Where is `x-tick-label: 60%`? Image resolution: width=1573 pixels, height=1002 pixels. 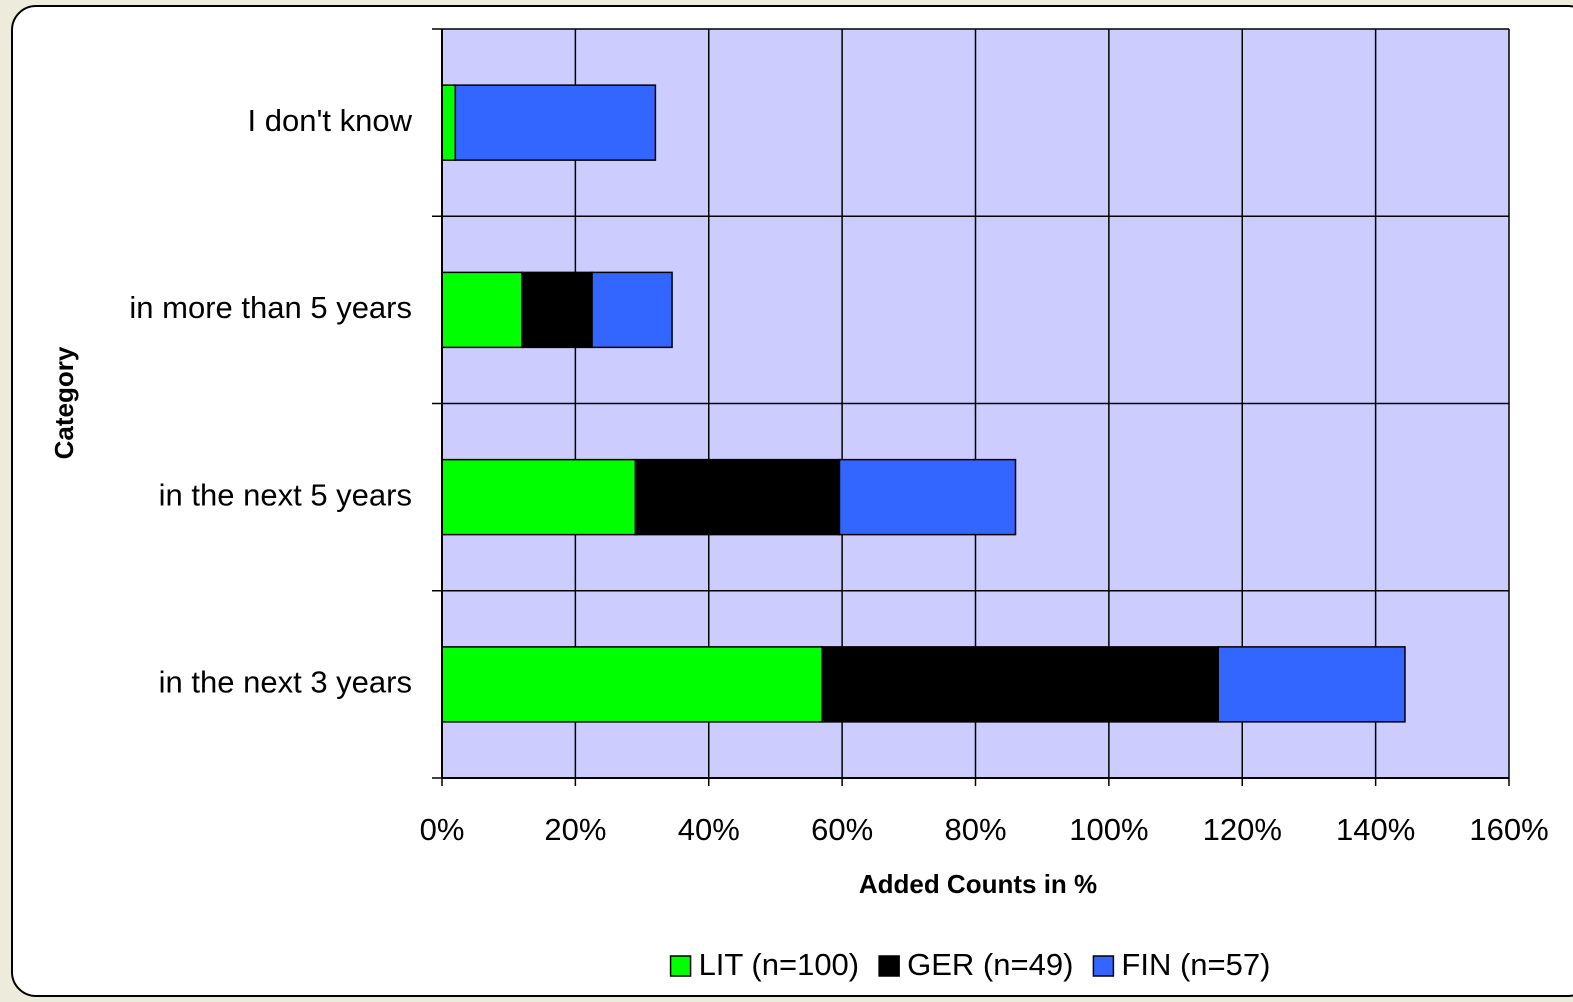 x-tick-label: 60% is located at coordinates (842, 829).